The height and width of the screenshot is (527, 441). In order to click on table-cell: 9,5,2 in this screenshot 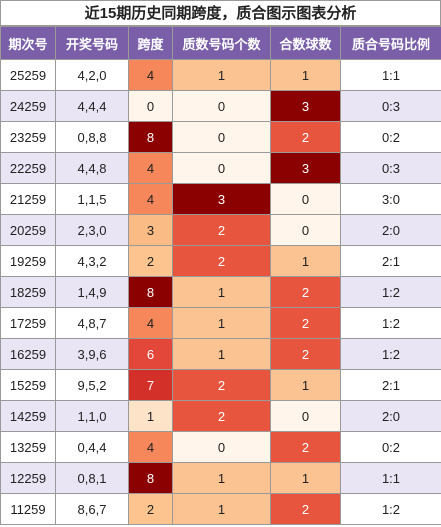, I will do `click(92, 385)`.